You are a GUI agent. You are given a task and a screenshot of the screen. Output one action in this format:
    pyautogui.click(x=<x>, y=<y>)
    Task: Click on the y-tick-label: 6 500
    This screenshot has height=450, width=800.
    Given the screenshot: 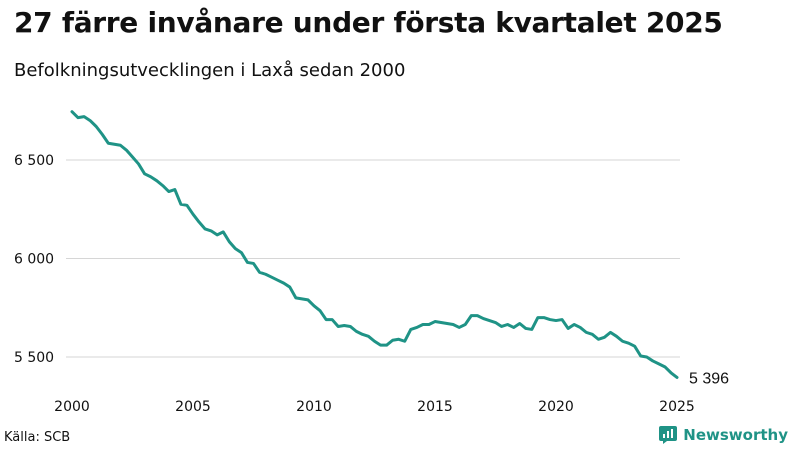 What is the action you would take?
    pyautogui.click(x=34, y=161)
    